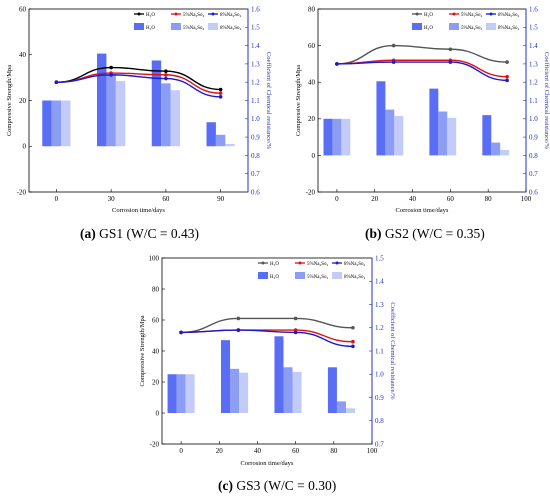 The width and height of the screenshot is (550, 496). What do you see at coordinates (230, 145) in the screenshot?
I see `bar-gs1-s2-p3` at bounding box center [230, 145].